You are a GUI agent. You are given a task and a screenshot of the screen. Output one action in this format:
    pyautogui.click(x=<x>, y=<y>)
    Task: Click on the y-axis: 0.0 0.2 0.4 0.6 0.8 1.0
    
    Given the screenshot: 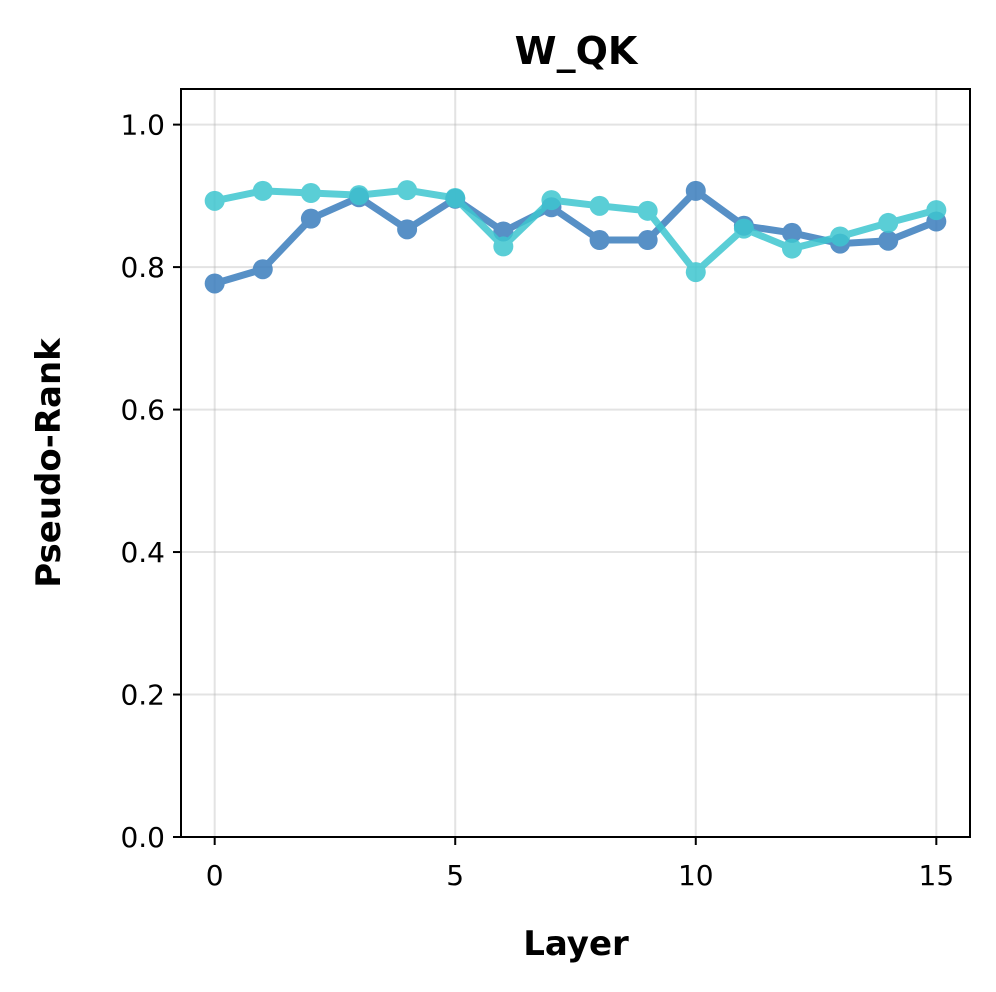 What is the action you would take?
    pyautogui.click(x=150, y=481)
    